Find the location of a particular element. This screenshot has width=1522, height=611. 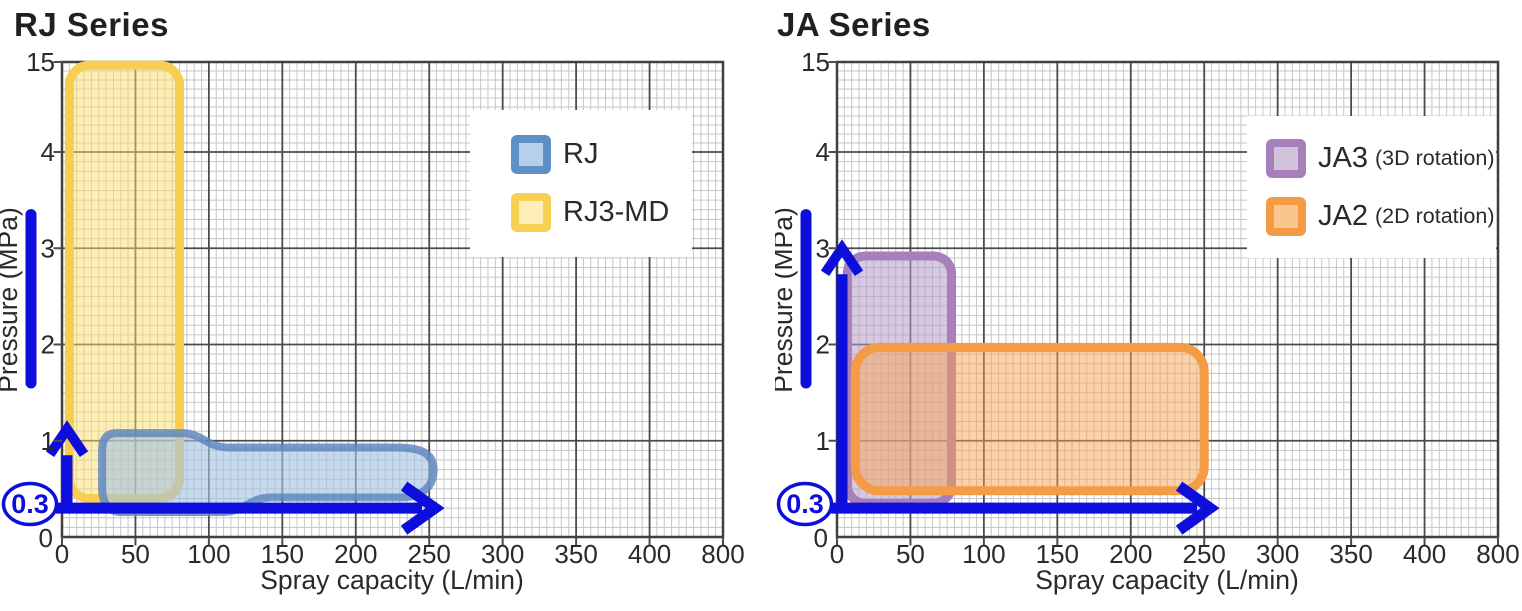

legend-item-ja2: JA2 (2D rotation) is located at coordinates (1371, 216).